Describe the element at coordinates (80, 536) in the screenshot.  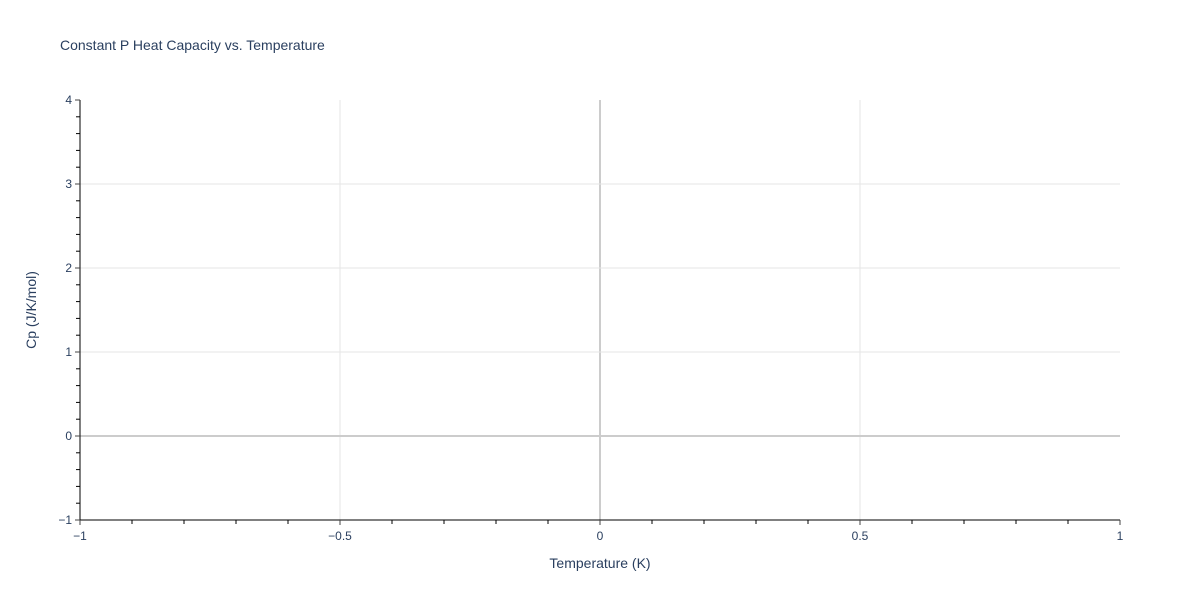
I see `x-tick-label: −1` at that location.